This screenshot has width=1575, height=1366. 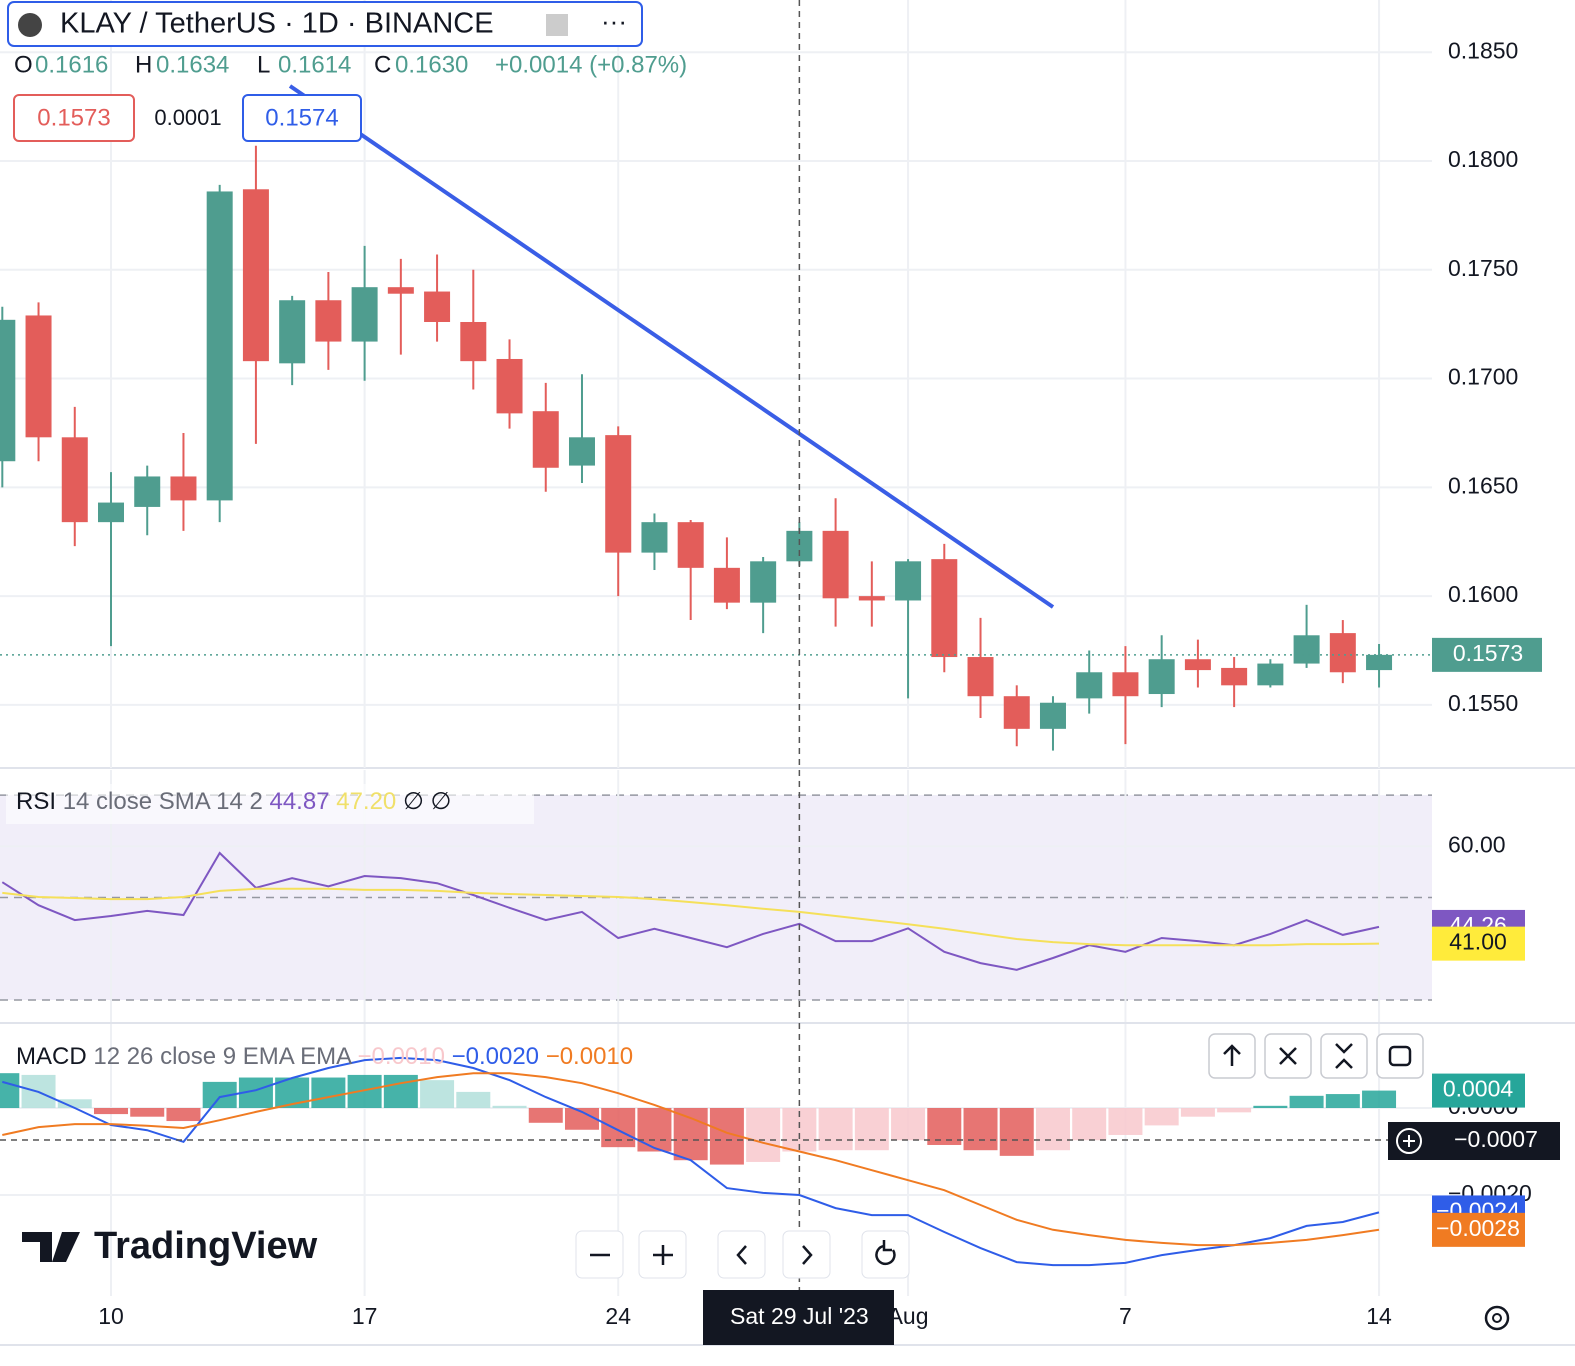 I want to click on x-tick-label: 17, so click(x=365, y=1316).